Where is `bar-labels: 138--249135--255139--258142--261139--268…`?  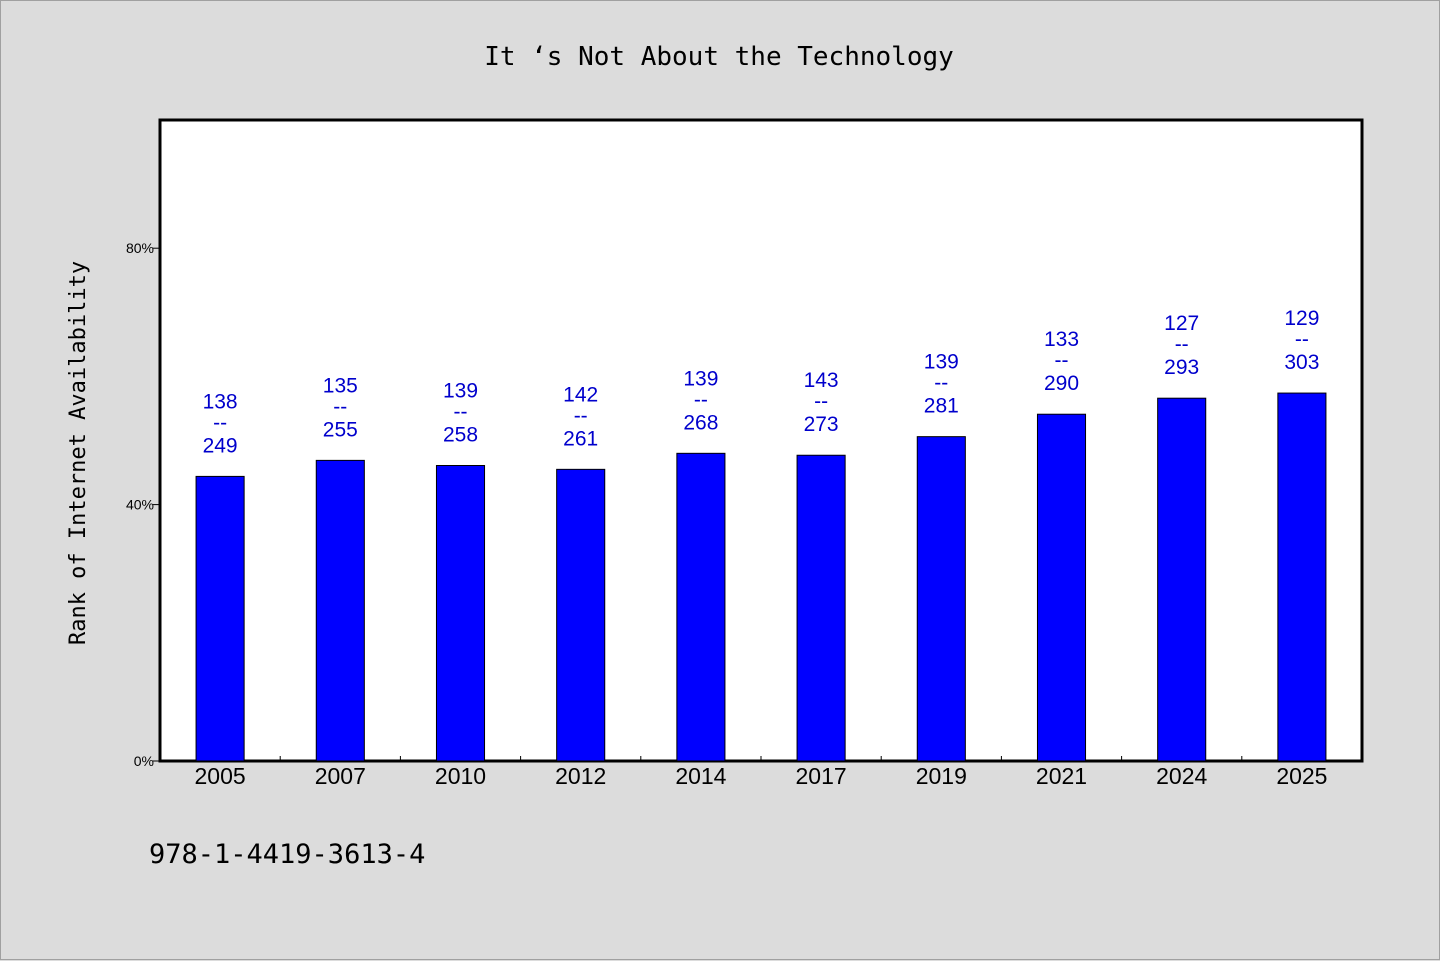 bar-labels: 138--249135--255139--258142--261139--268… is located at coordinates (761, 382).